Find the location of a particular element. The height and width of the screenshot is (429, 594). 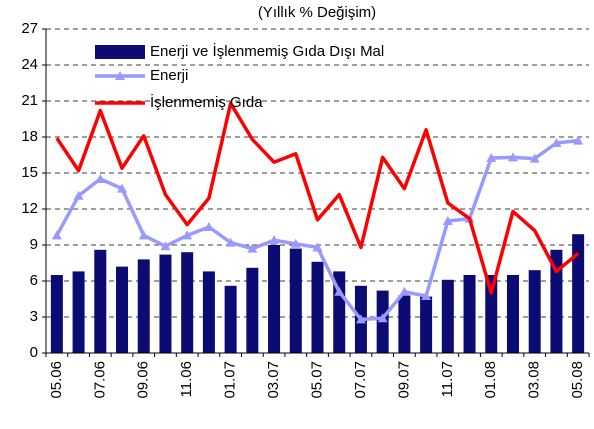

y-tick-label: 27 is located at coordinates (29, 28).